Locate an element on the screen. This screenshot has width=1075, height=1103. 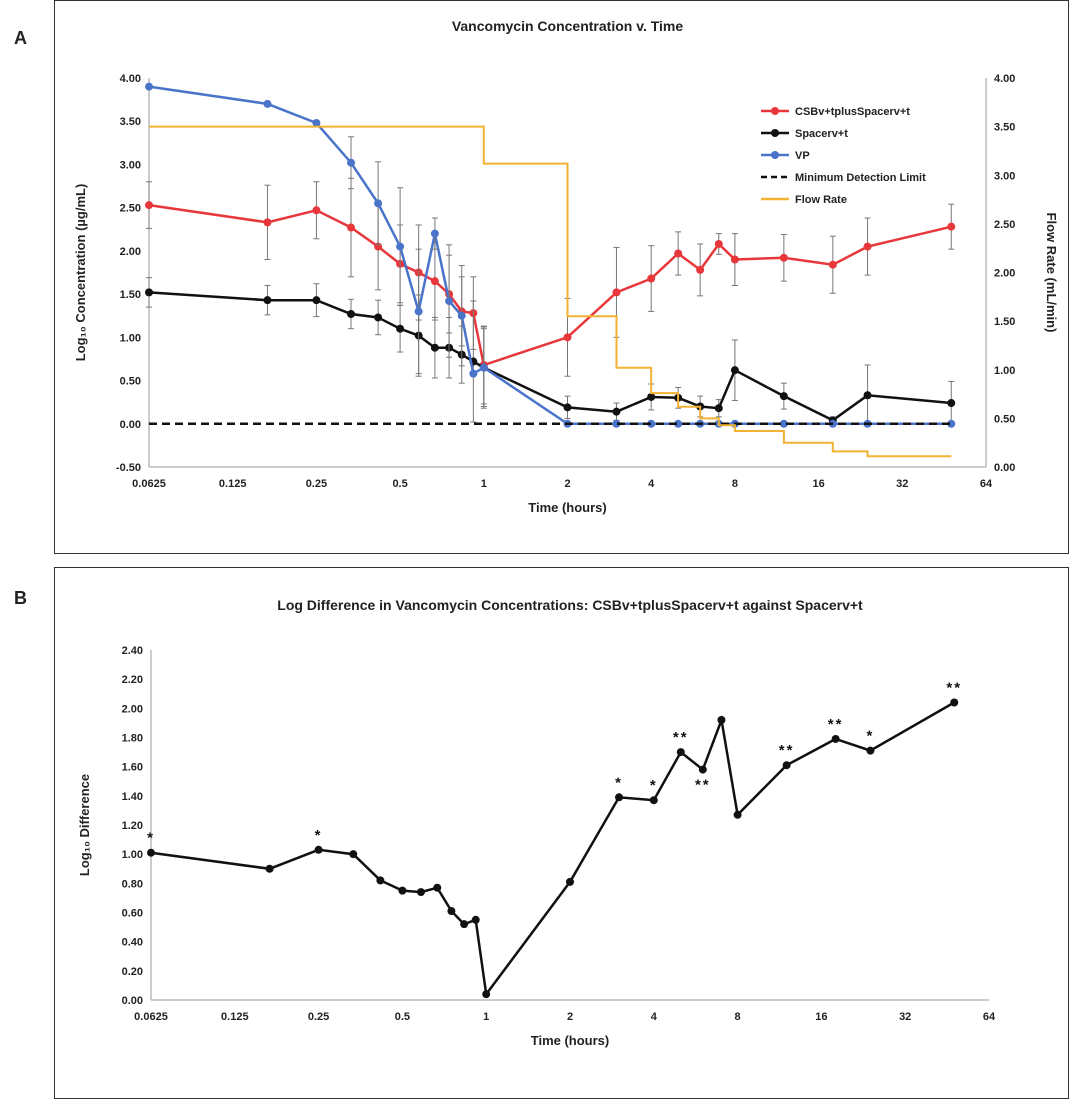
significance-marker: ** is located at coordinates (681, 737).